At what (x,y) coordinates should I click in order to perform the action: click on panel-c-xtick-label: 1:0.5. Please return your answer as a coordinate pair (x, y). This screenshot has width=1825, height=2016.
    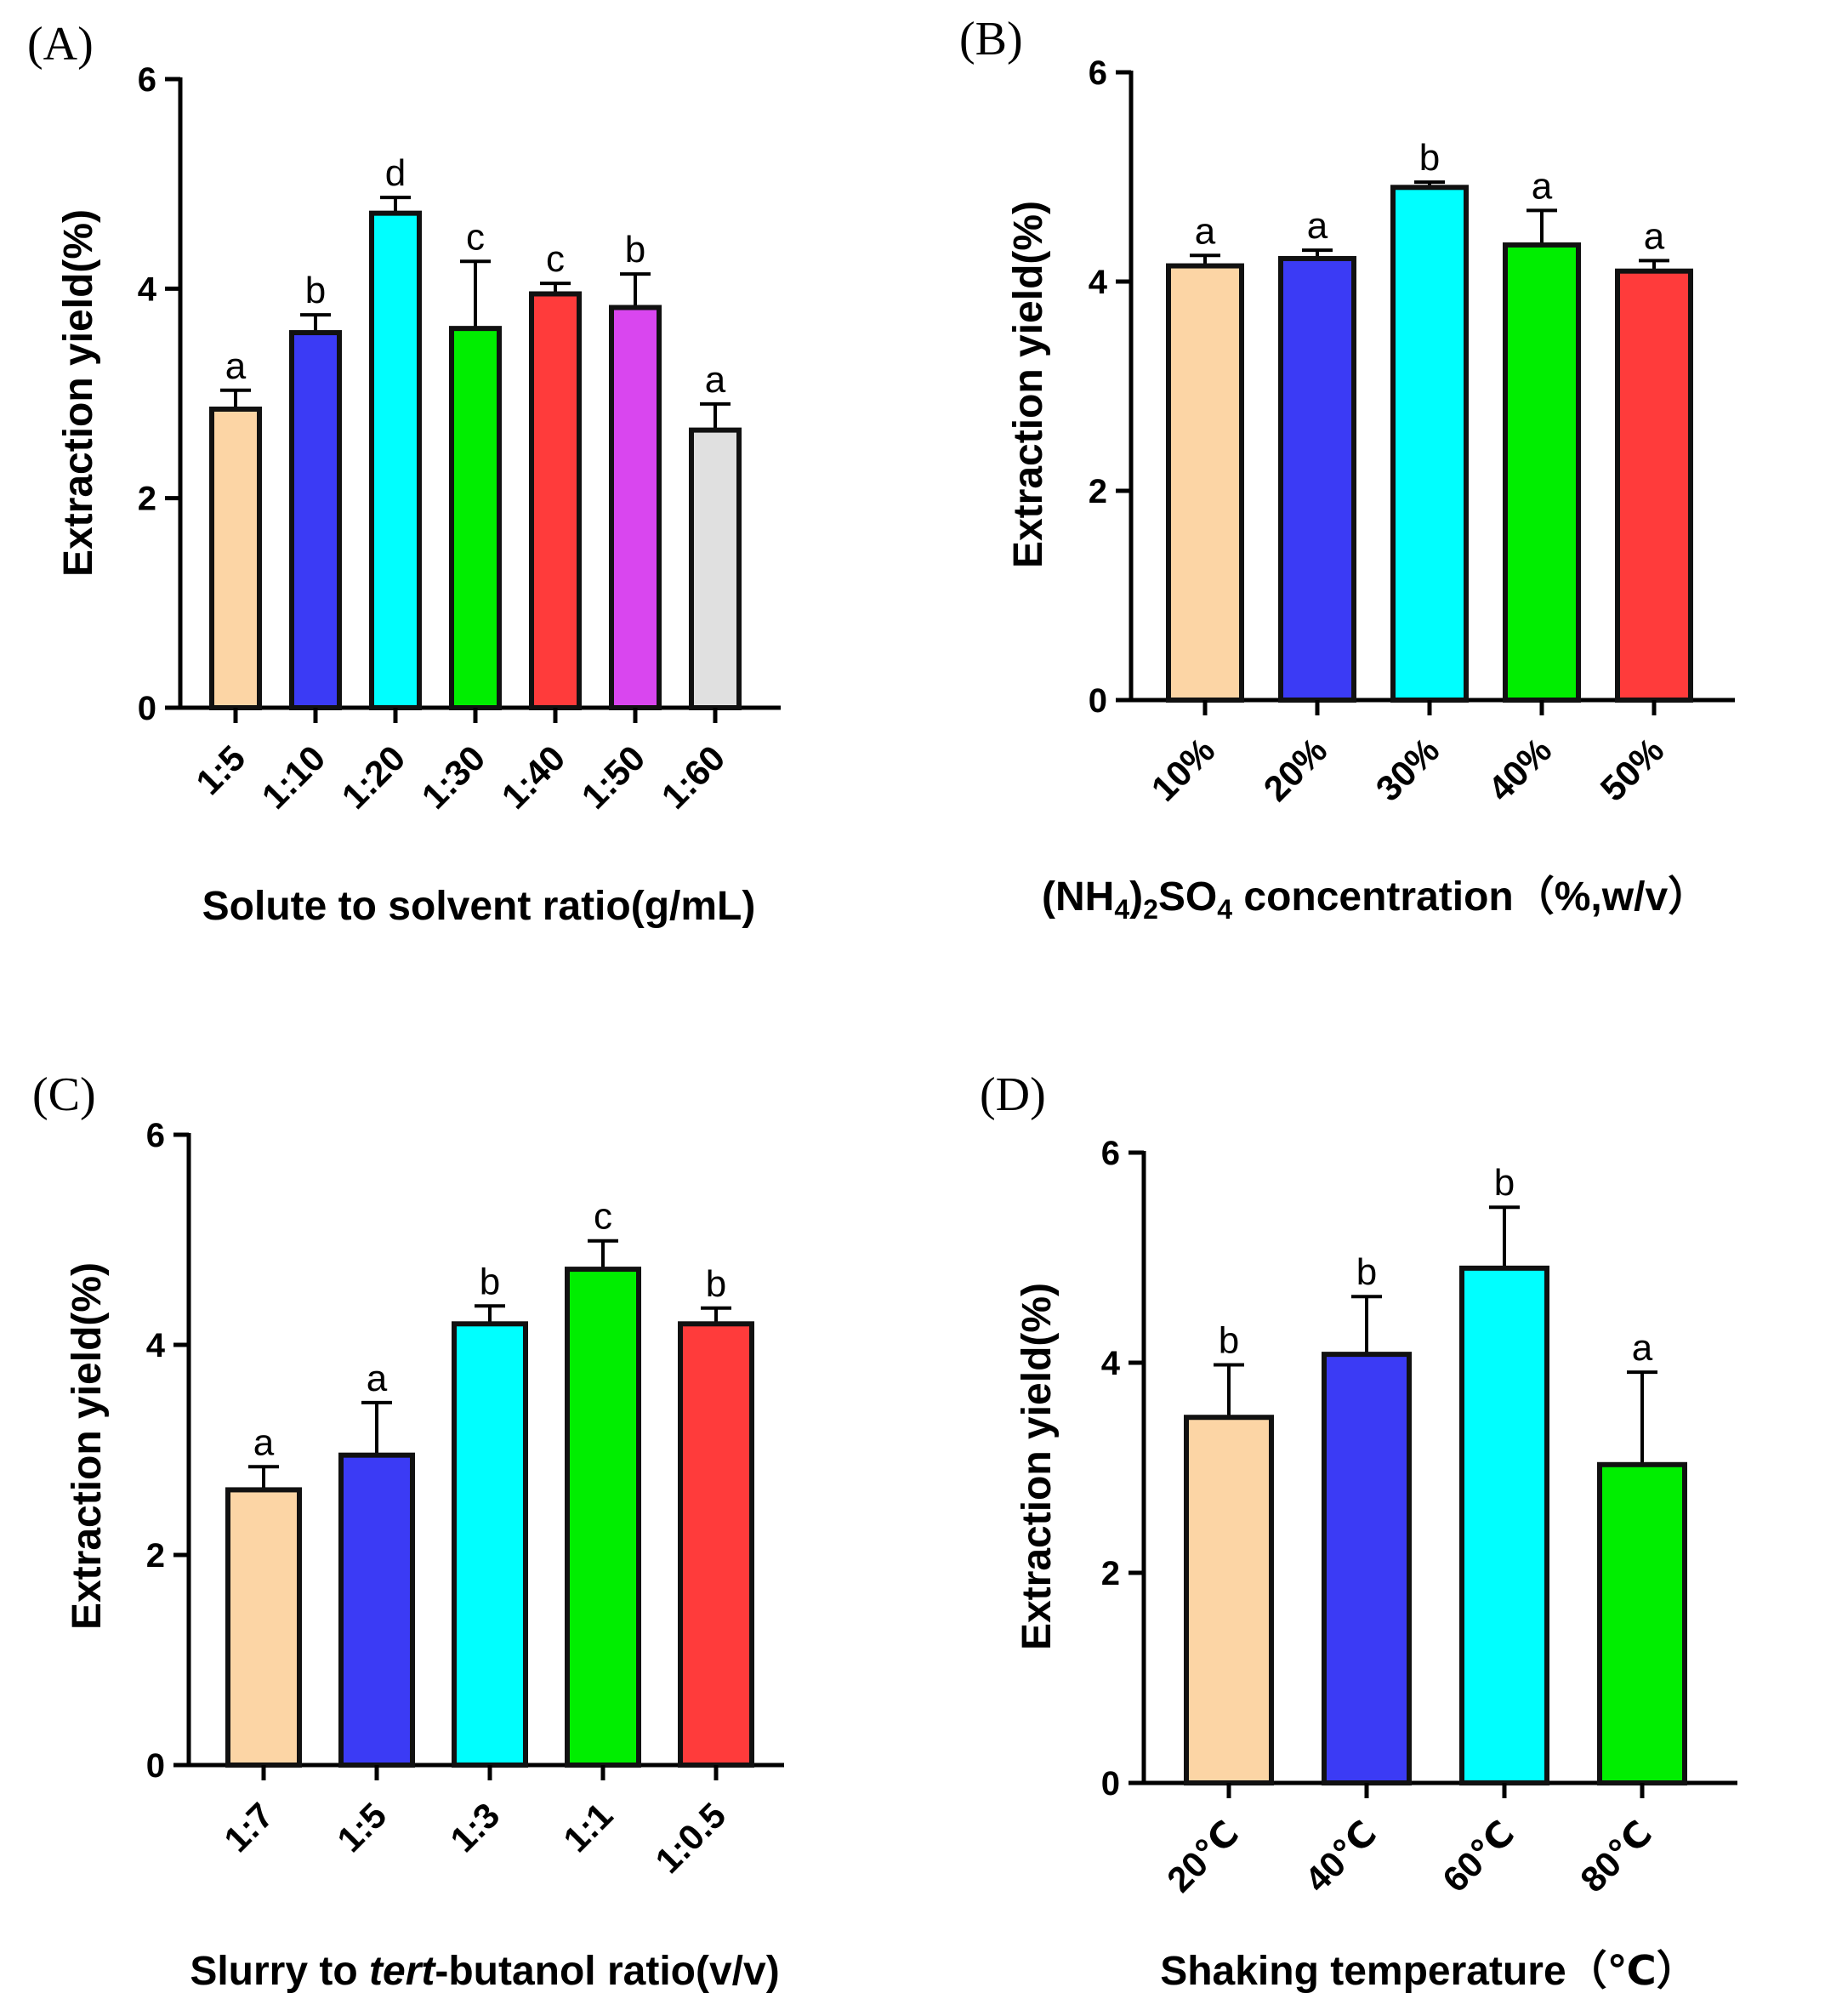
    Looking at the image, I should click on (690, 1838).